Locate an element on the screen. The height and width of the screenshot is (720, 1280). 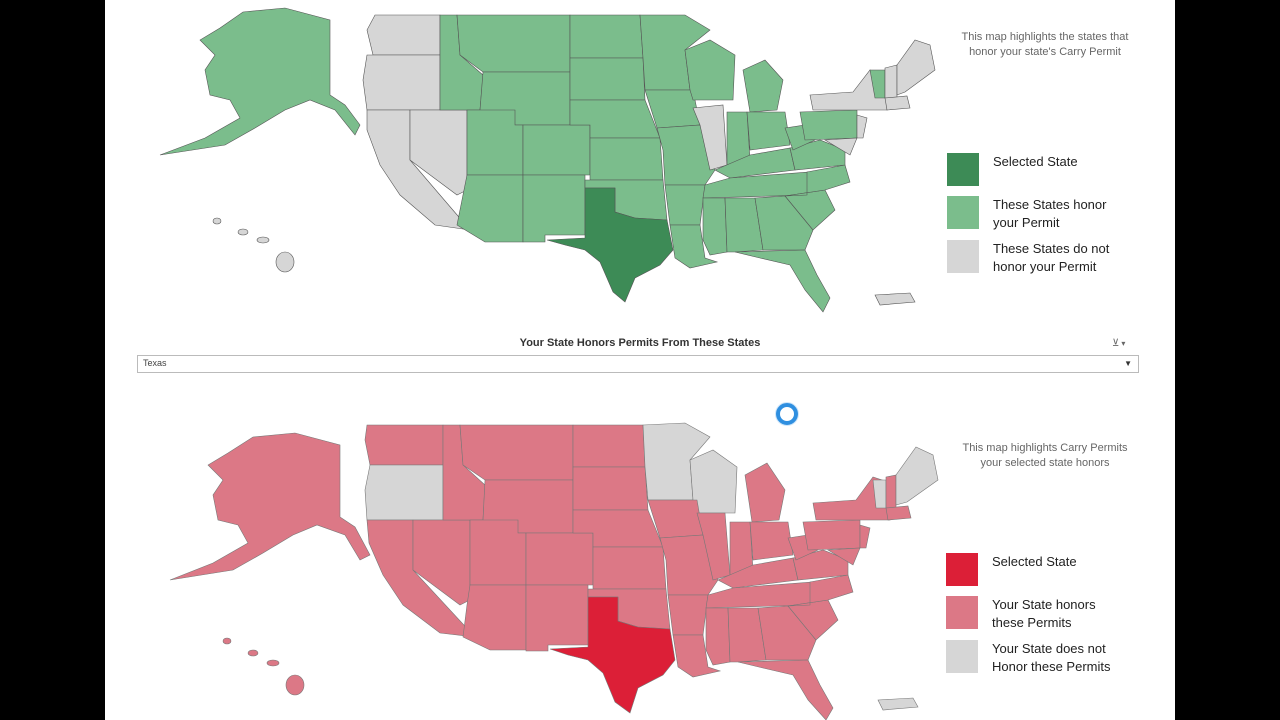
loading-spinner-icon is located at coordinates (787, 414).